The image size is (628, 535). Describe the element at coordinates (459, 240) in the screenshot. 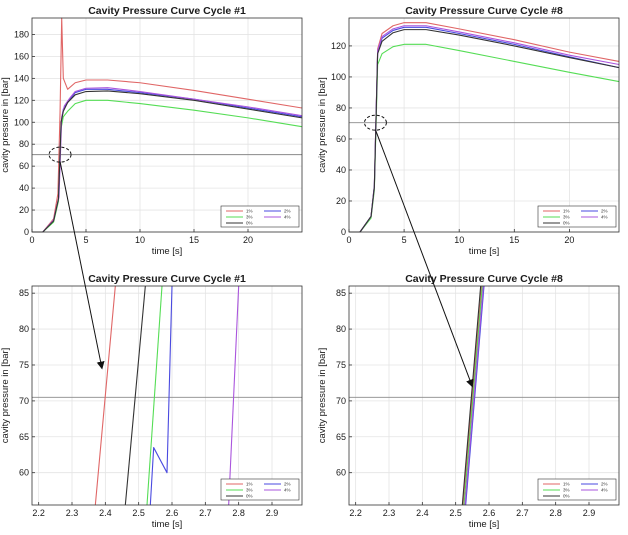

I see `x-tick-label: 10` at that location.